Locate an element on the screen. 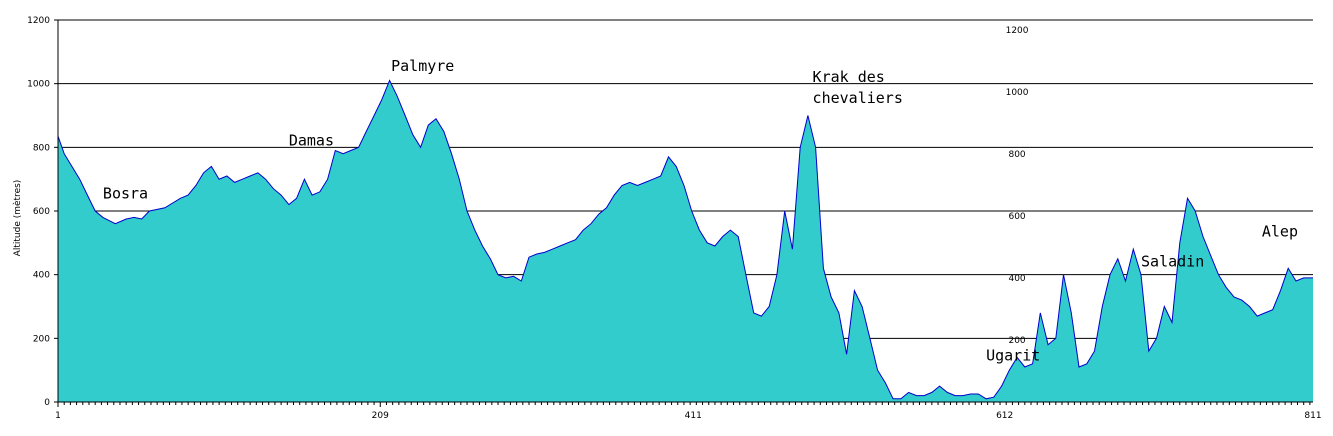 This screenshot has width=1333, height=436. y-tick-label: 600 is located at coordinates (41, 212).